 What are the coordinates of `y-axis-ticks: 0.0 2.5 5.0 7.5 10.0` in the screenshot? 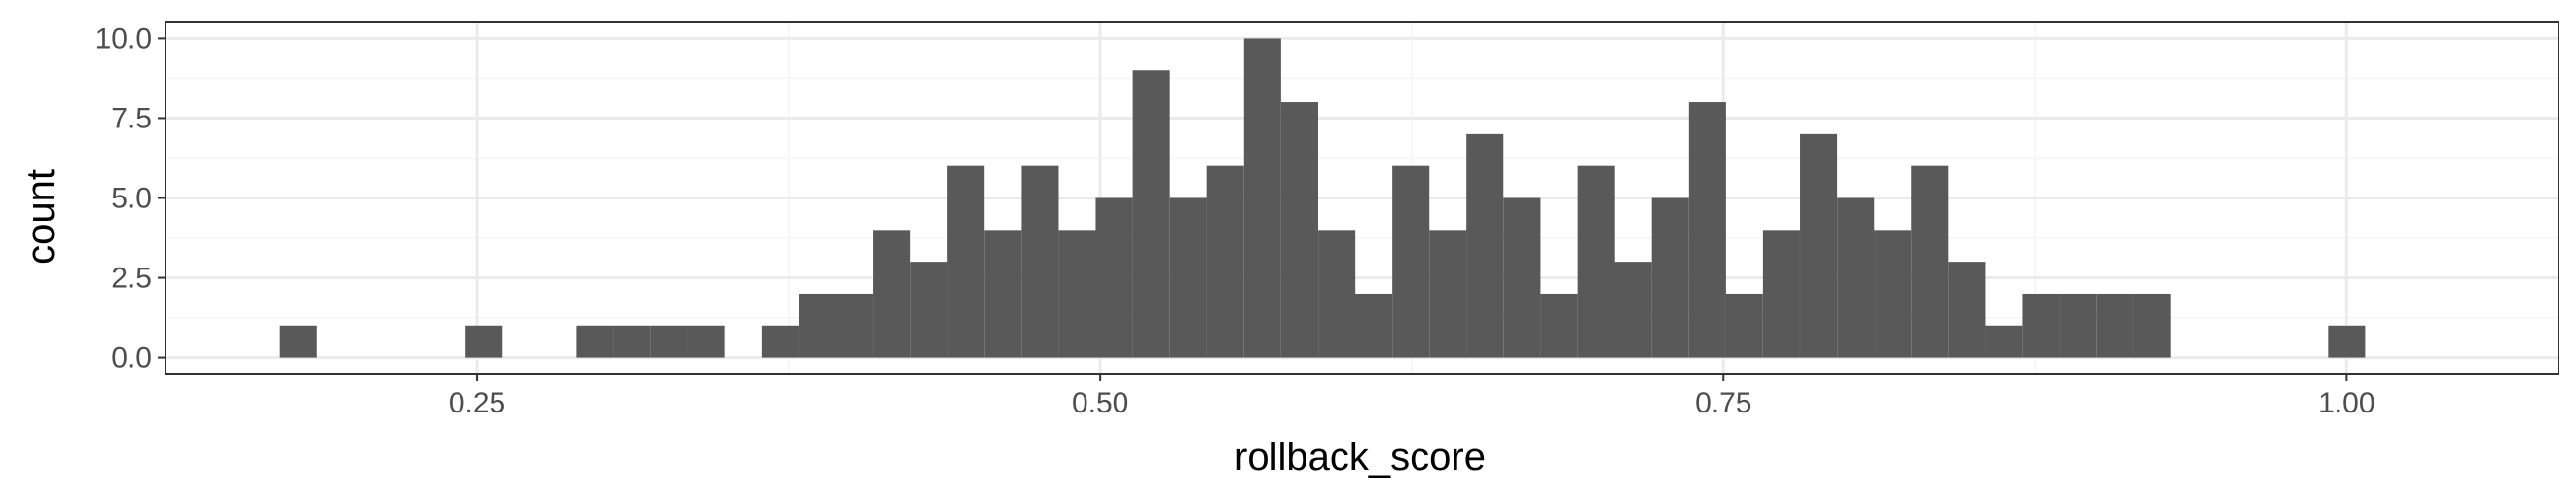 It's located at (130, 198).